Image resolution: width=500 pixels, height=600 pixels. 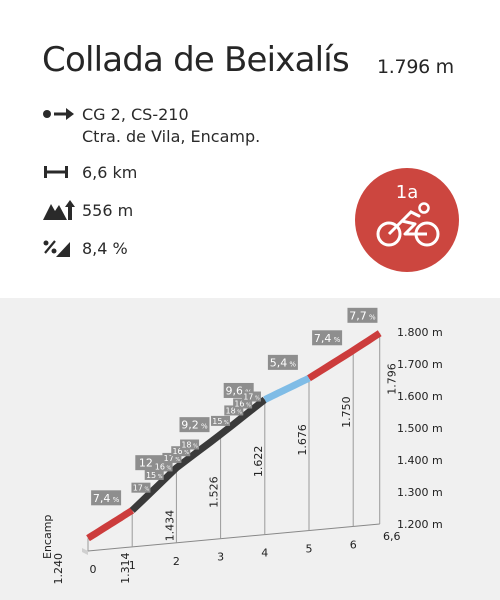 I want to click on climb-title: Collada de Beixalís, so click(x=196, y=60).